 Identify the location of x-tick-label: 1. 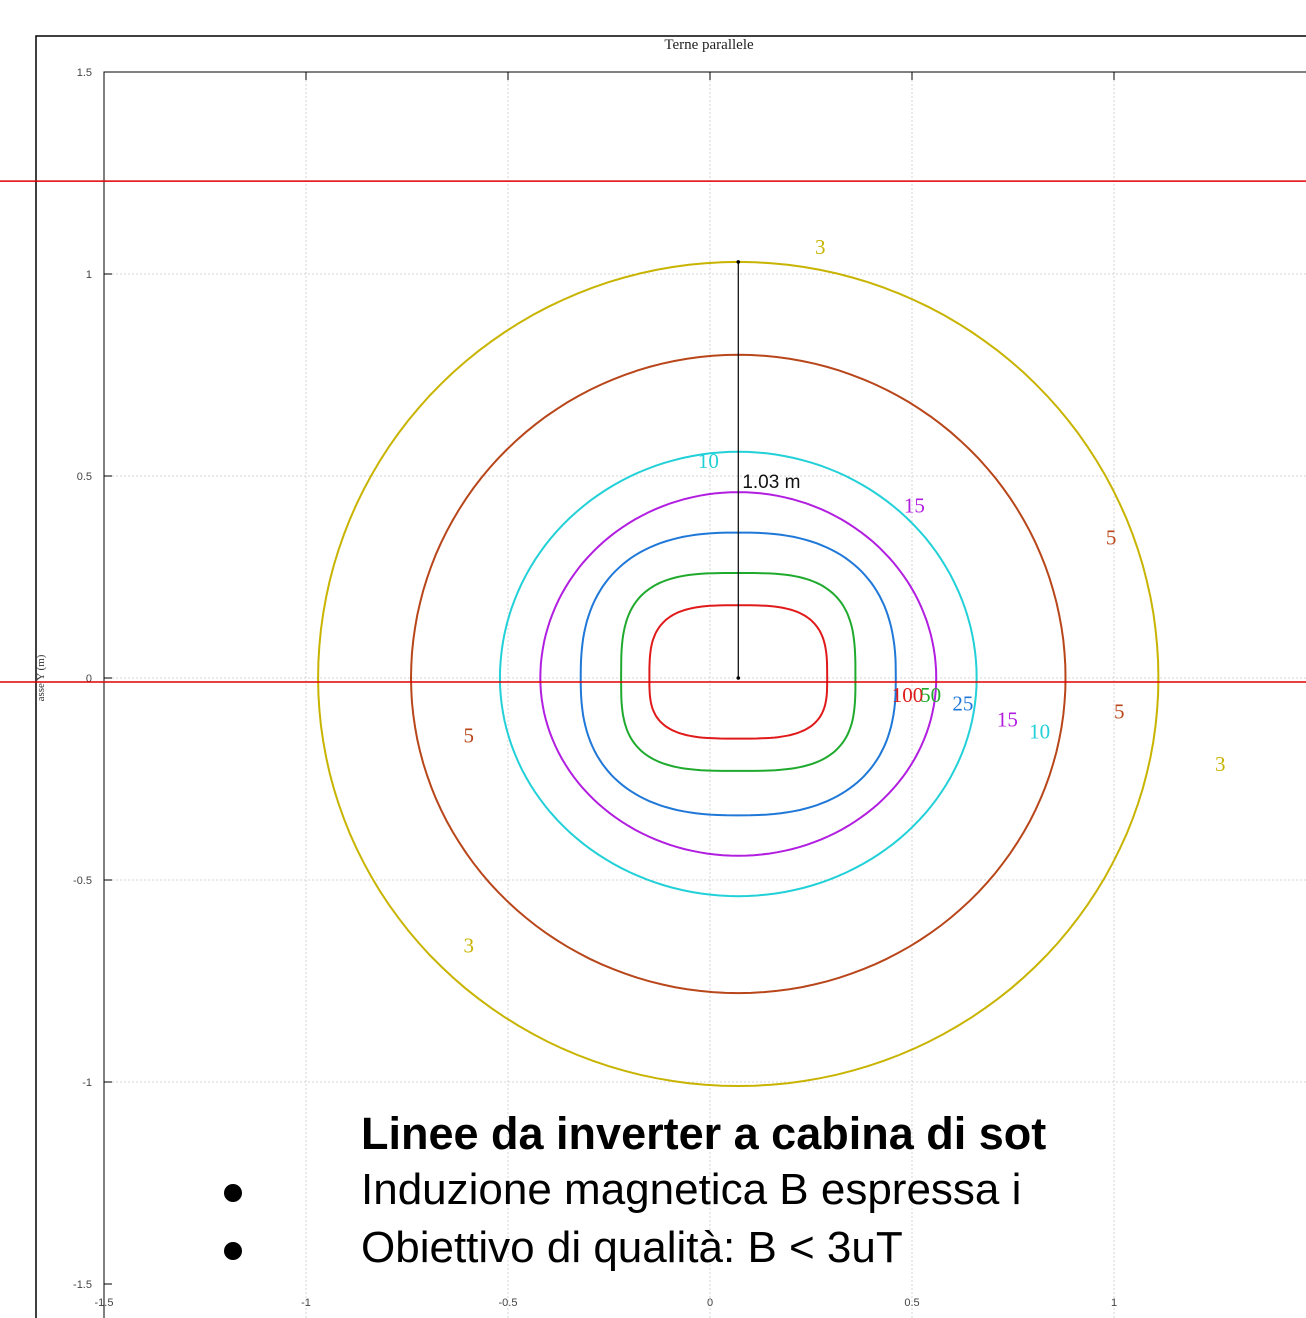
(1114, 1303).